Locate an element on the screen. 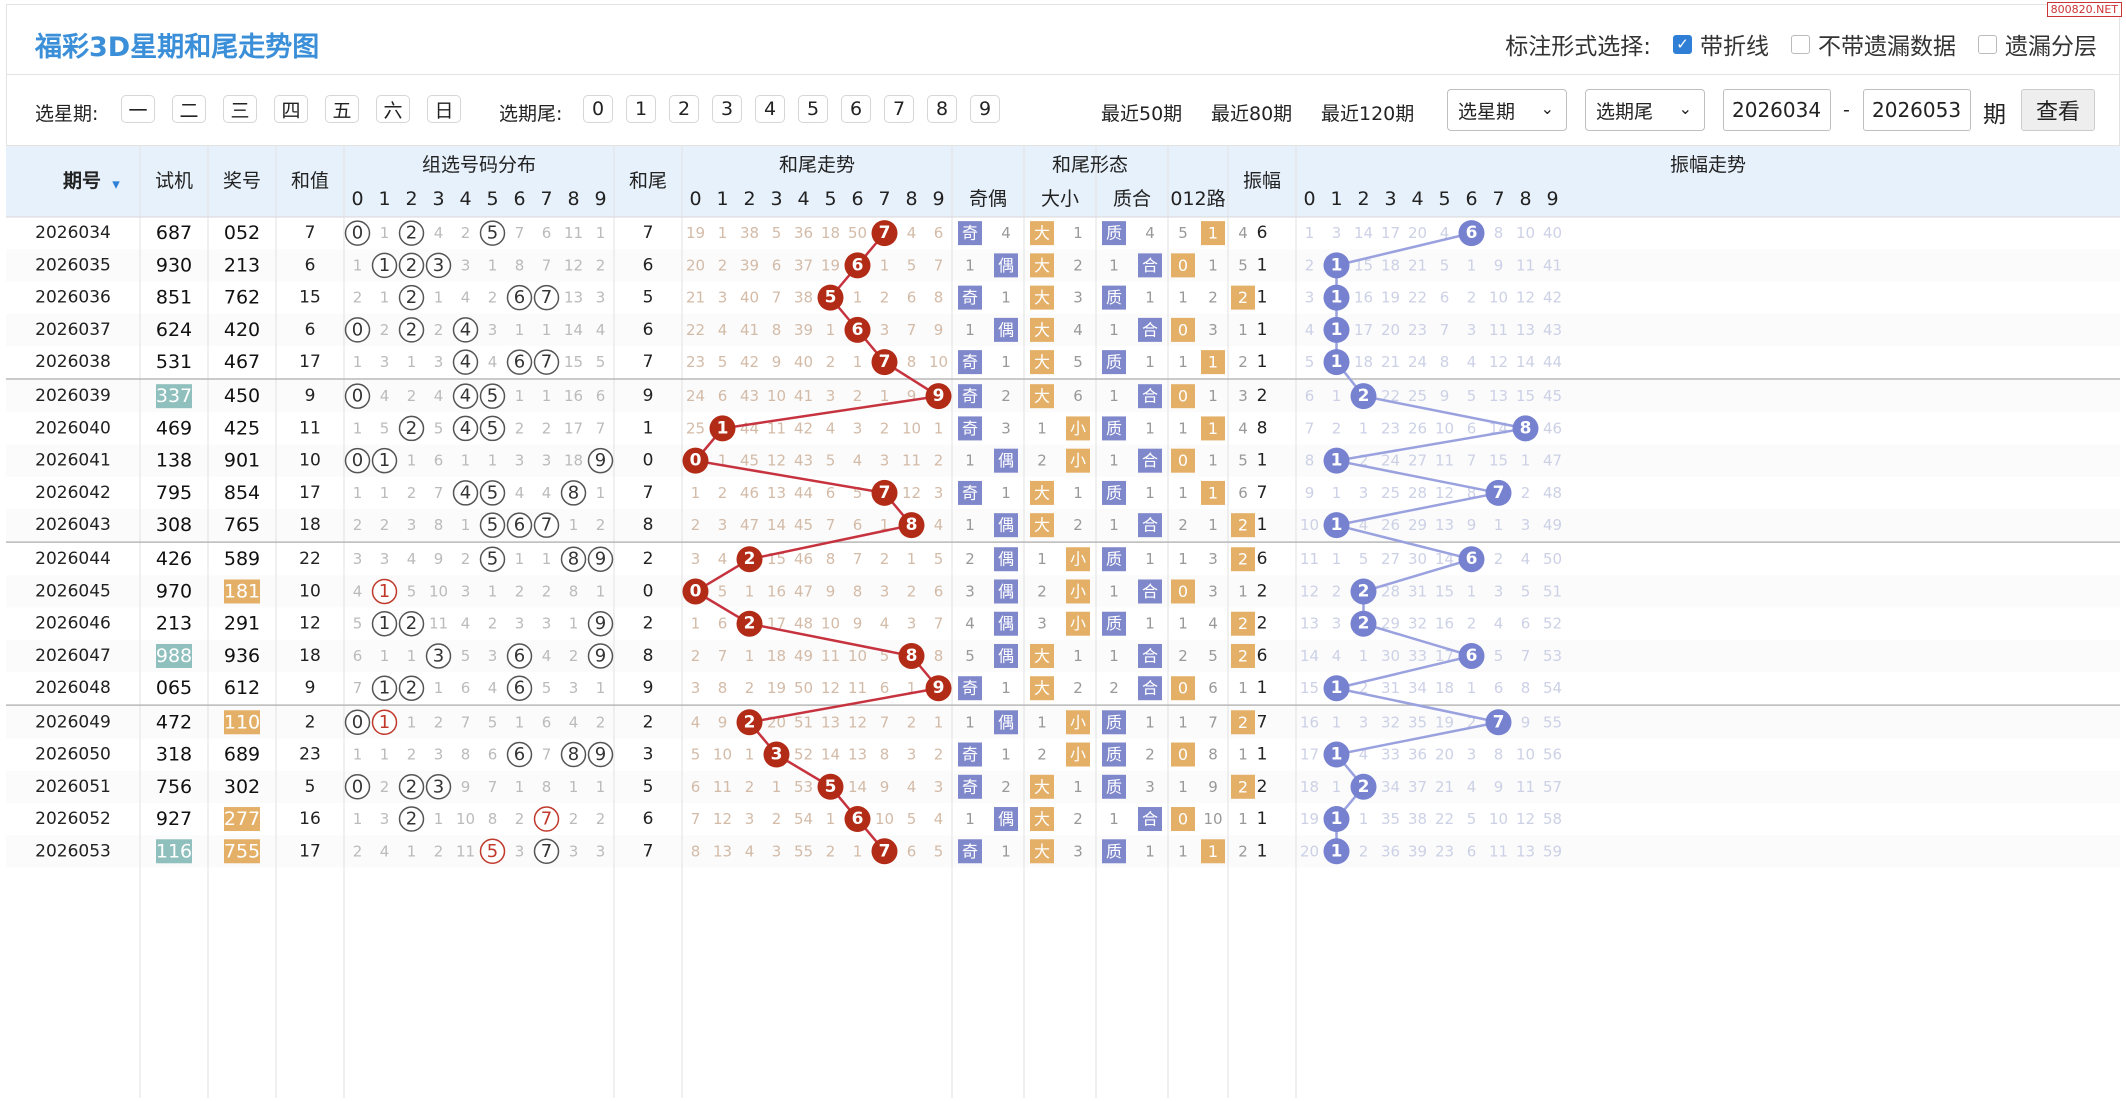 The height and width of the screenshot is (1101, 2126). amplitude-trend-omission: 27 is located at coordinates (1417, 461).